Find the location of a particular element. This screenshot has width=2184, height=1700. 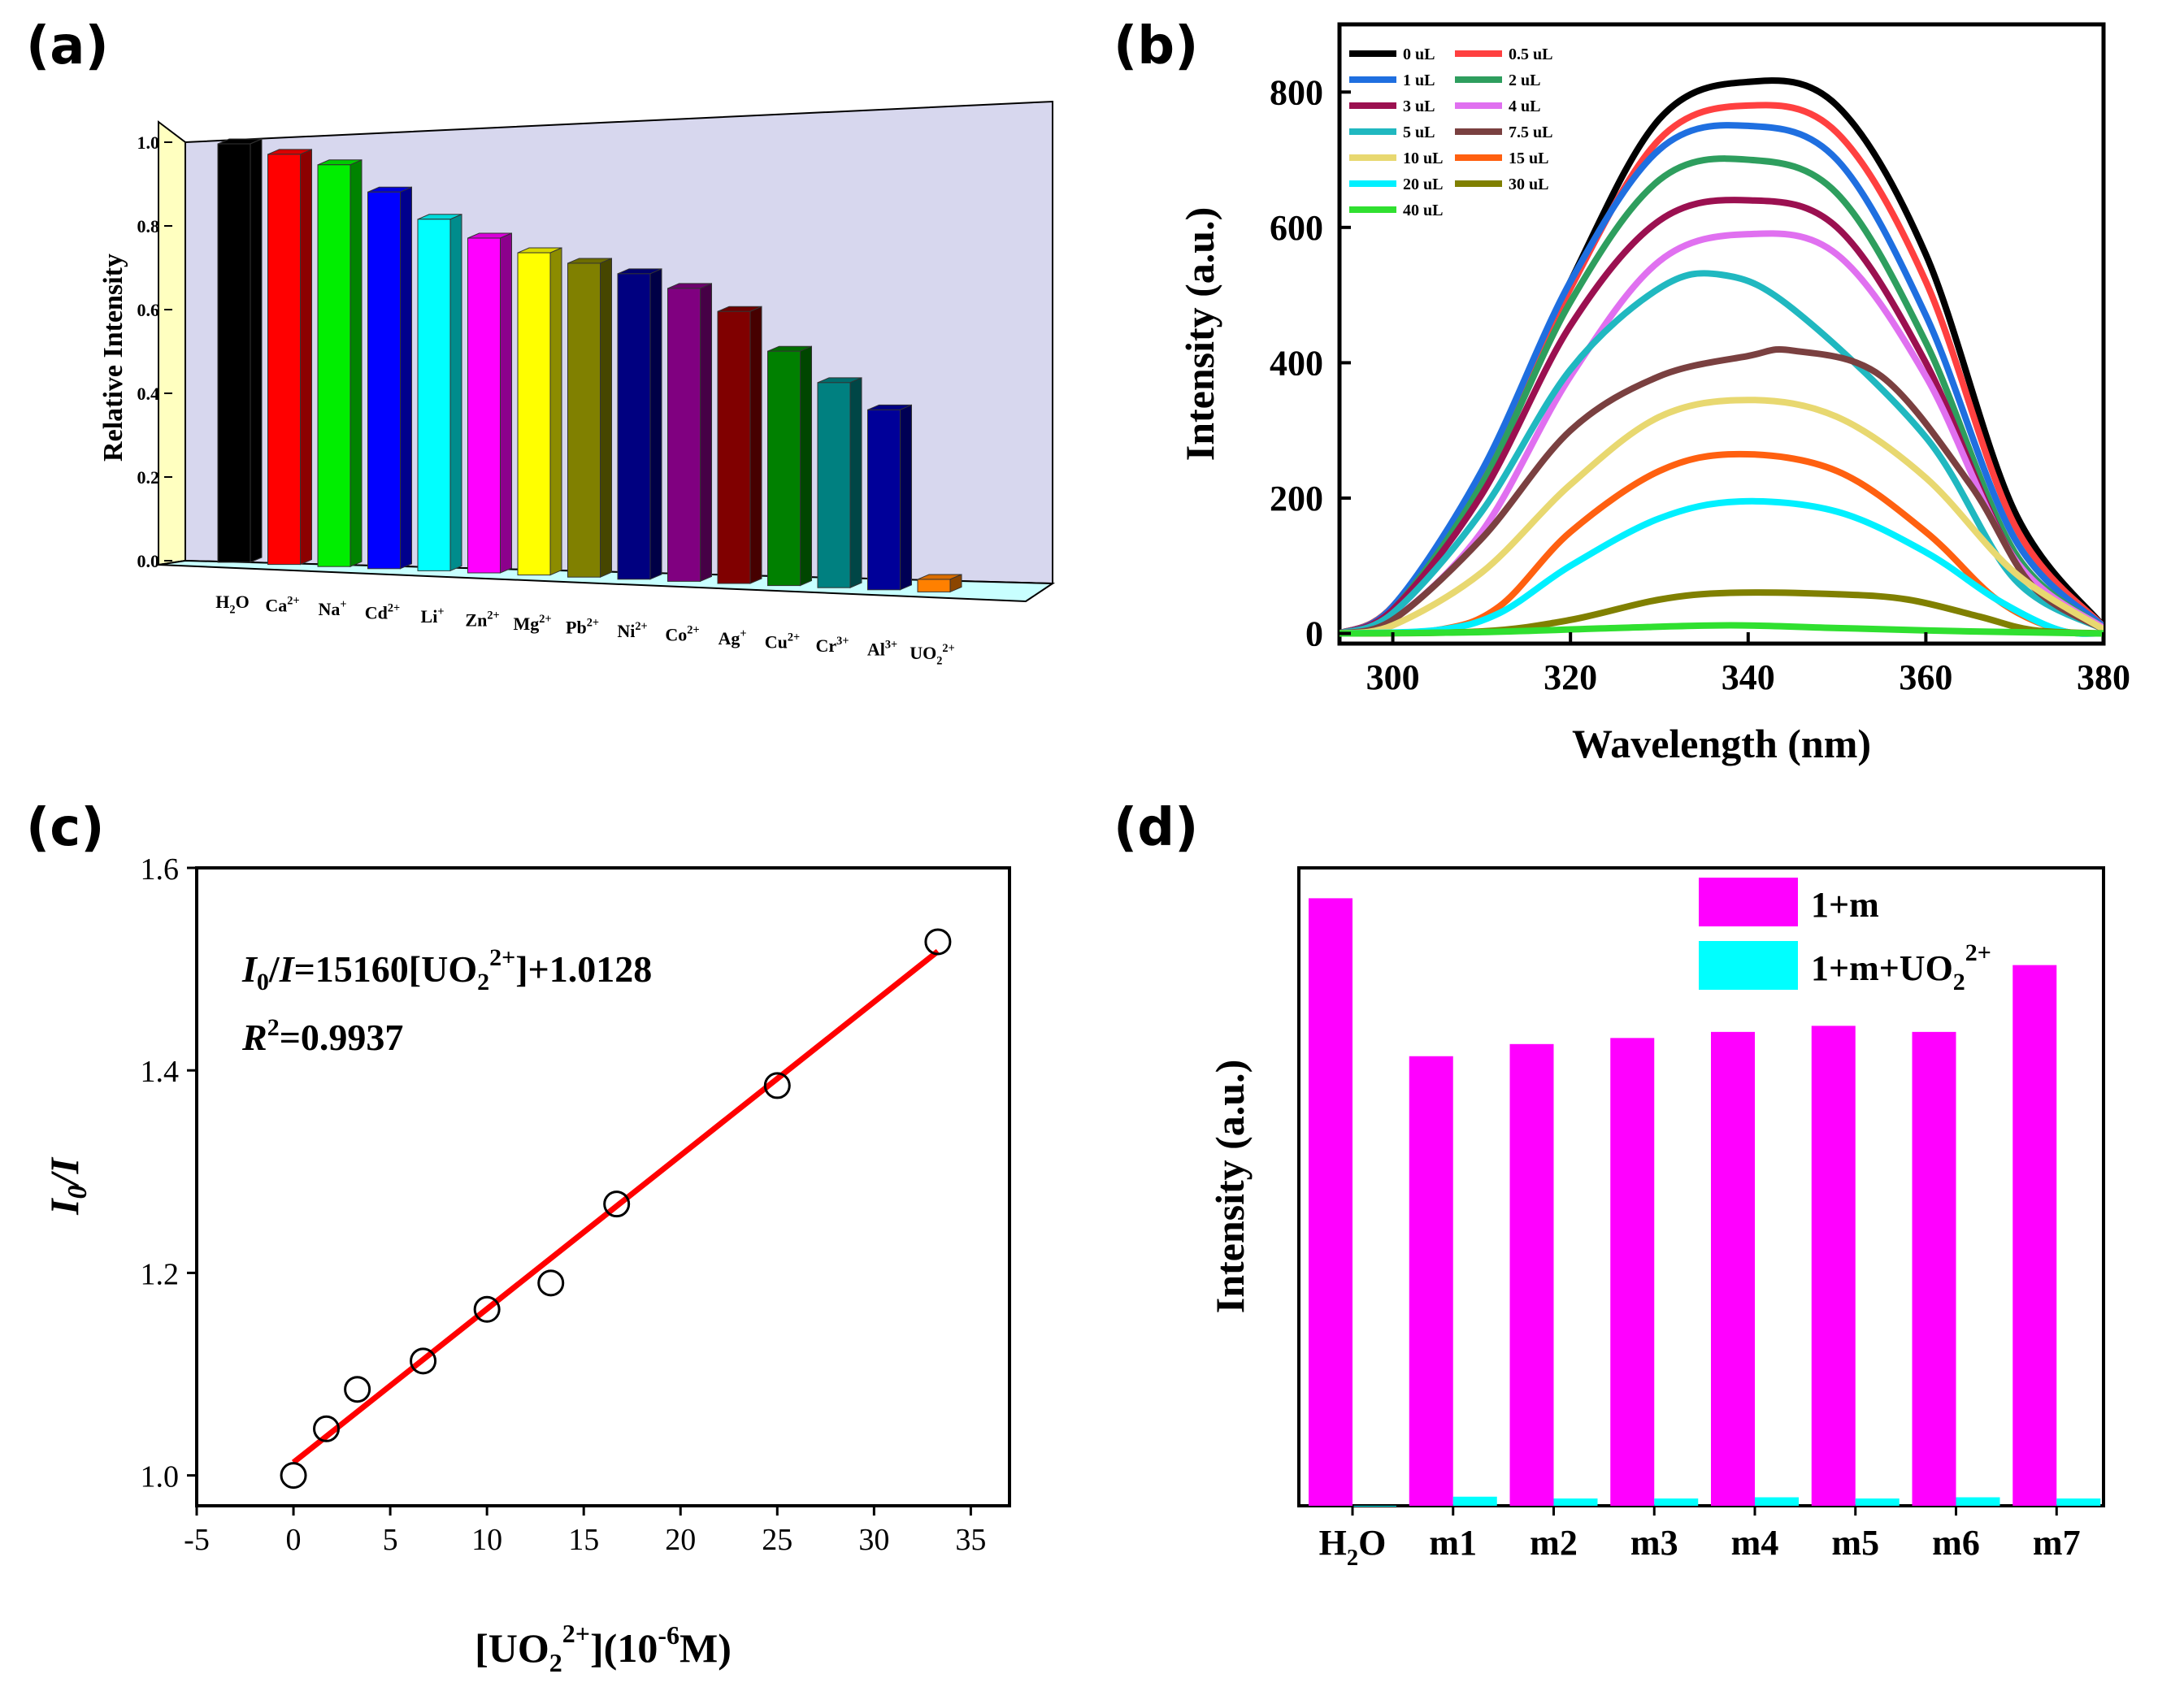

chart-c-xtick-label: 35 is located at coordinates (970, 1540).